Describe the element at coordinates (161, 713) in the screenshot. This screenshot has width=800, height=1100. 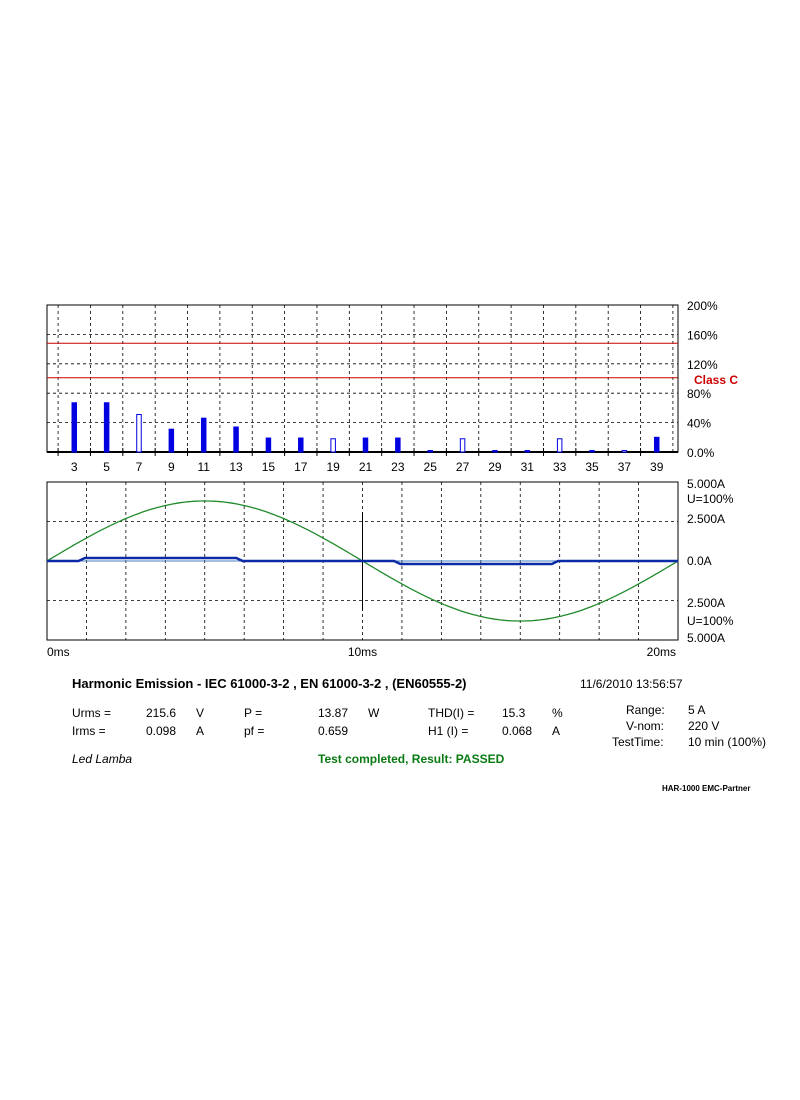
I see `urms-value: 215.6` at that location.